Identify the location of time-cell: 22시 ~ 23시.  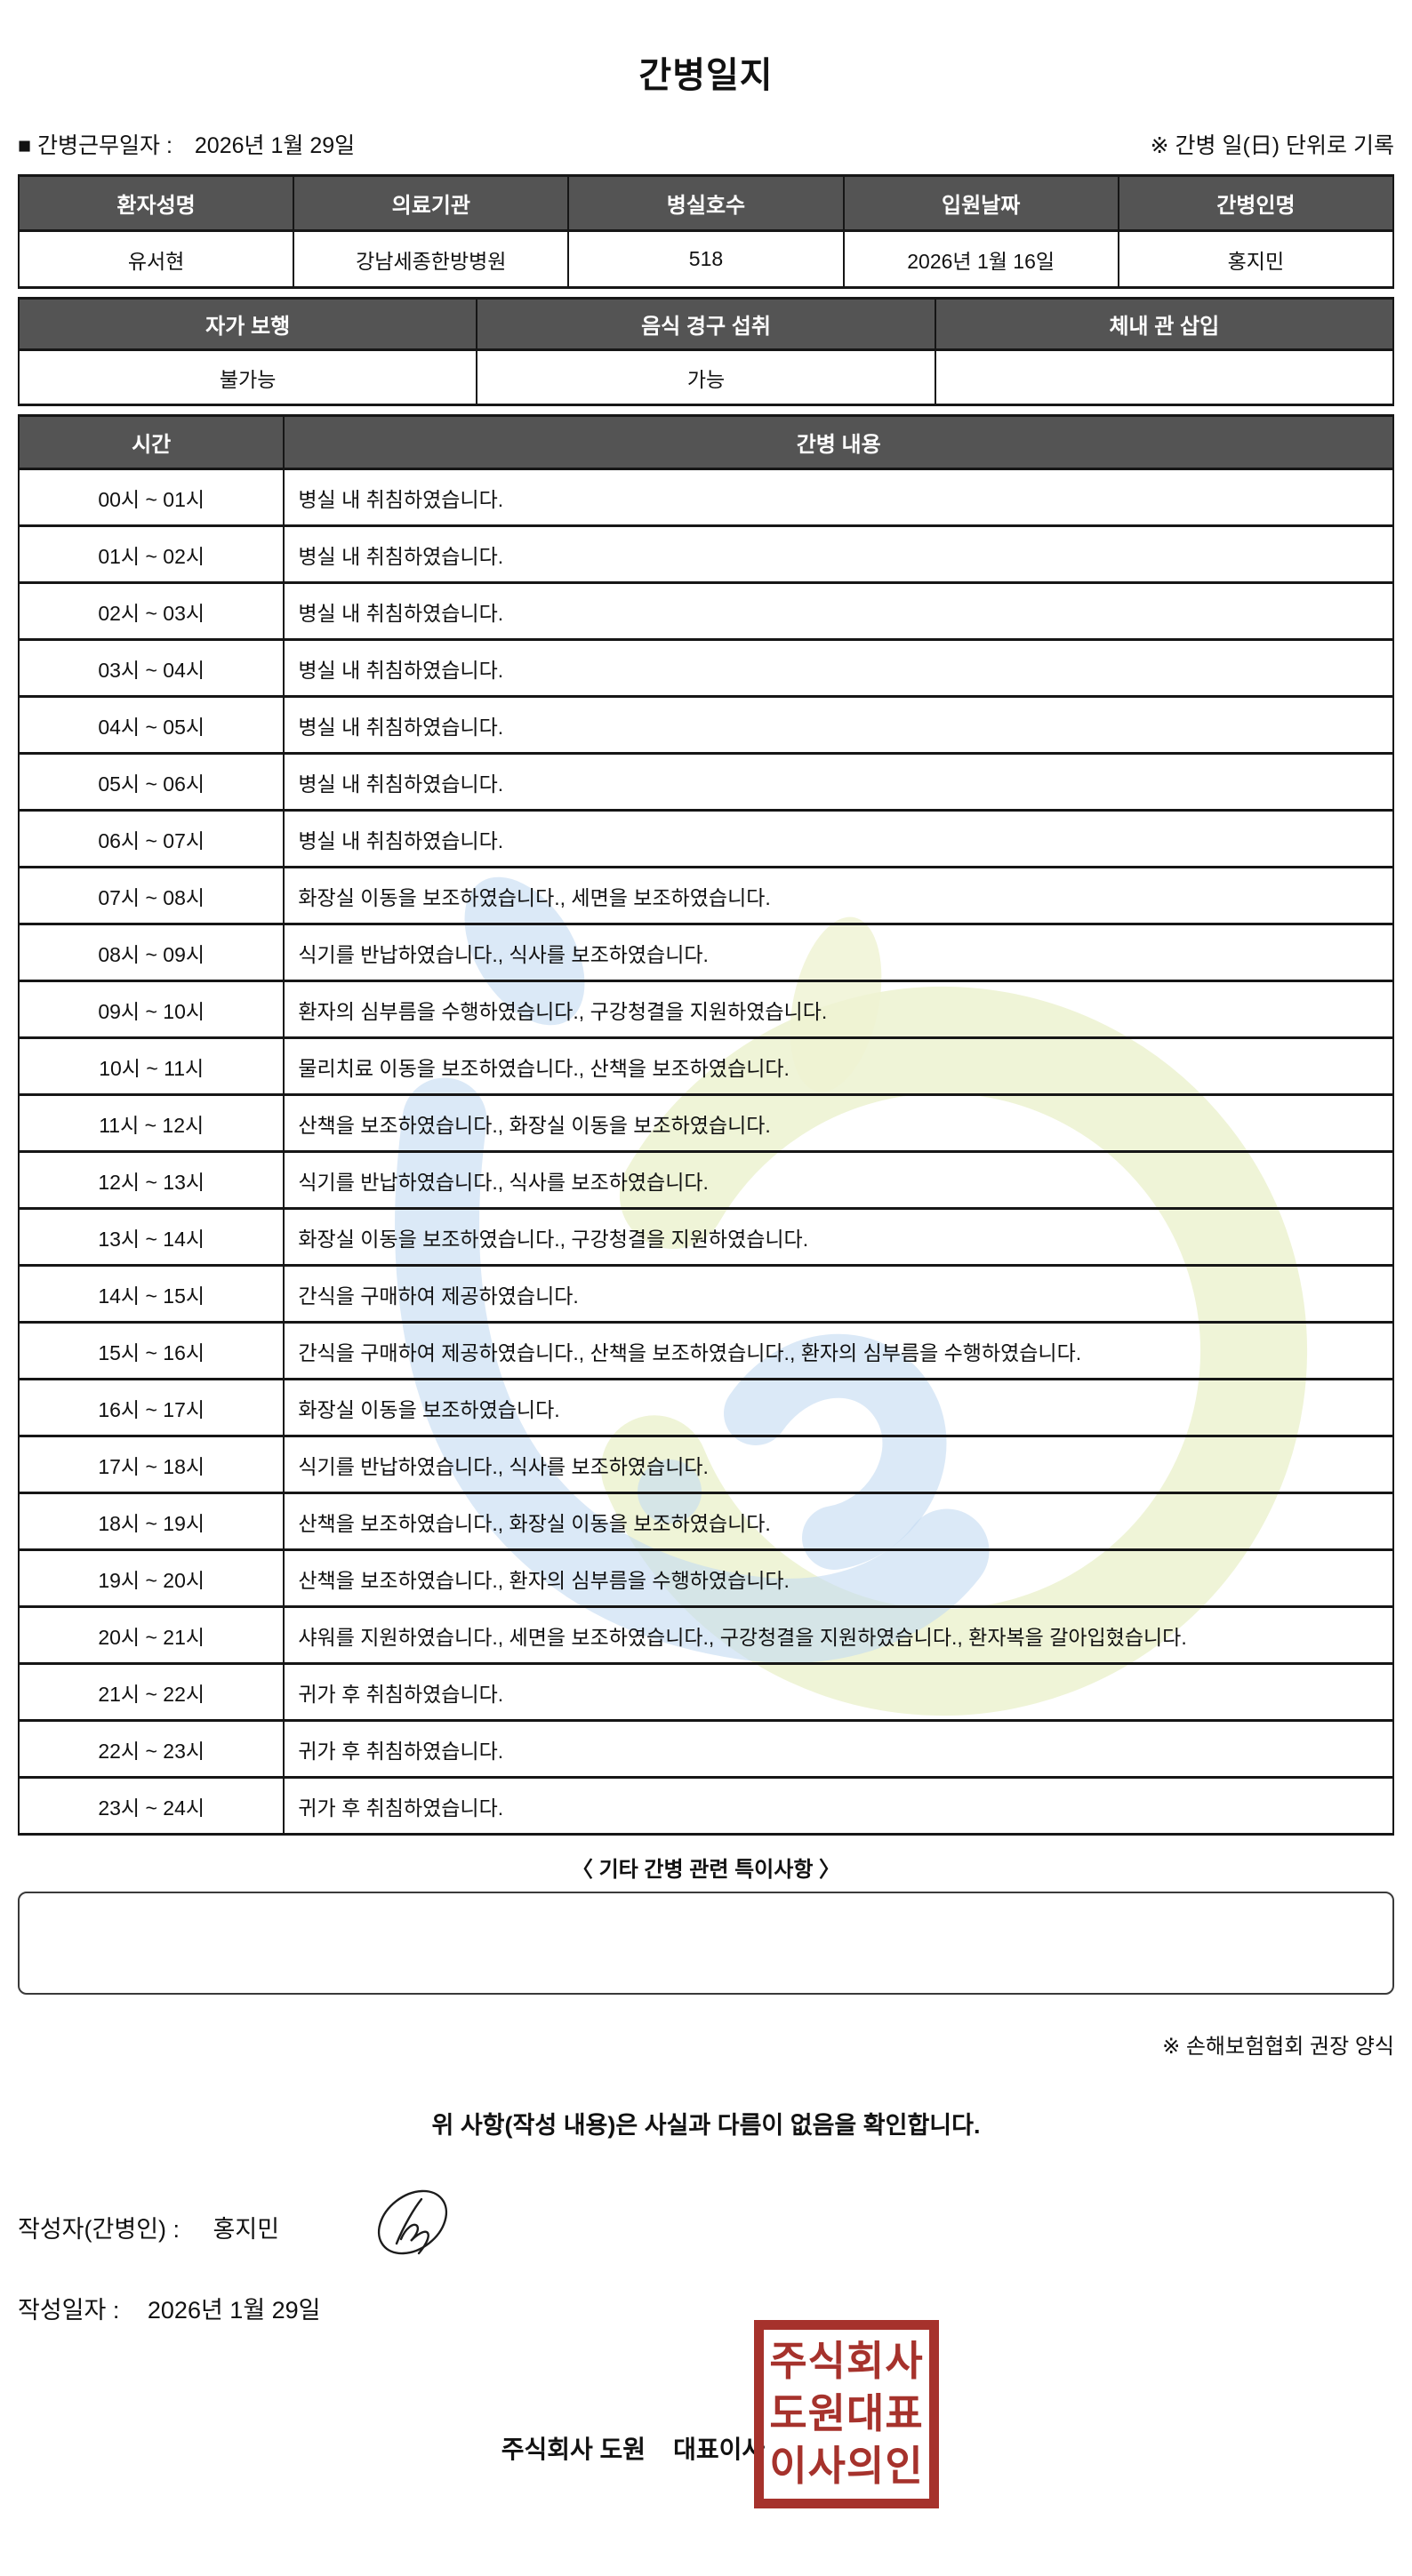
(151, 1749).